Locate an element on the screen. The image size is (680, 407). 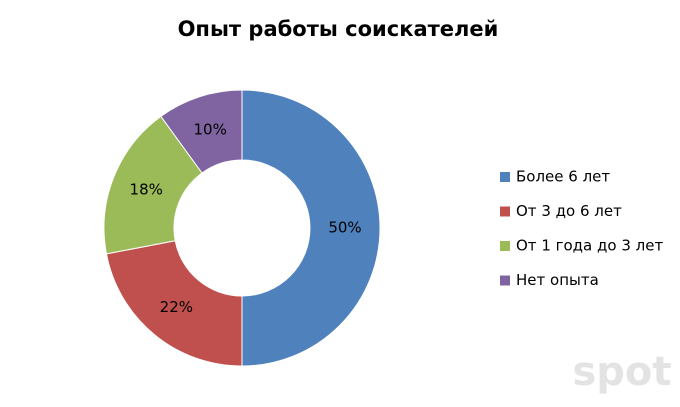
chart-title: Опыт работы соискателей is located at coordinates (338, 29).